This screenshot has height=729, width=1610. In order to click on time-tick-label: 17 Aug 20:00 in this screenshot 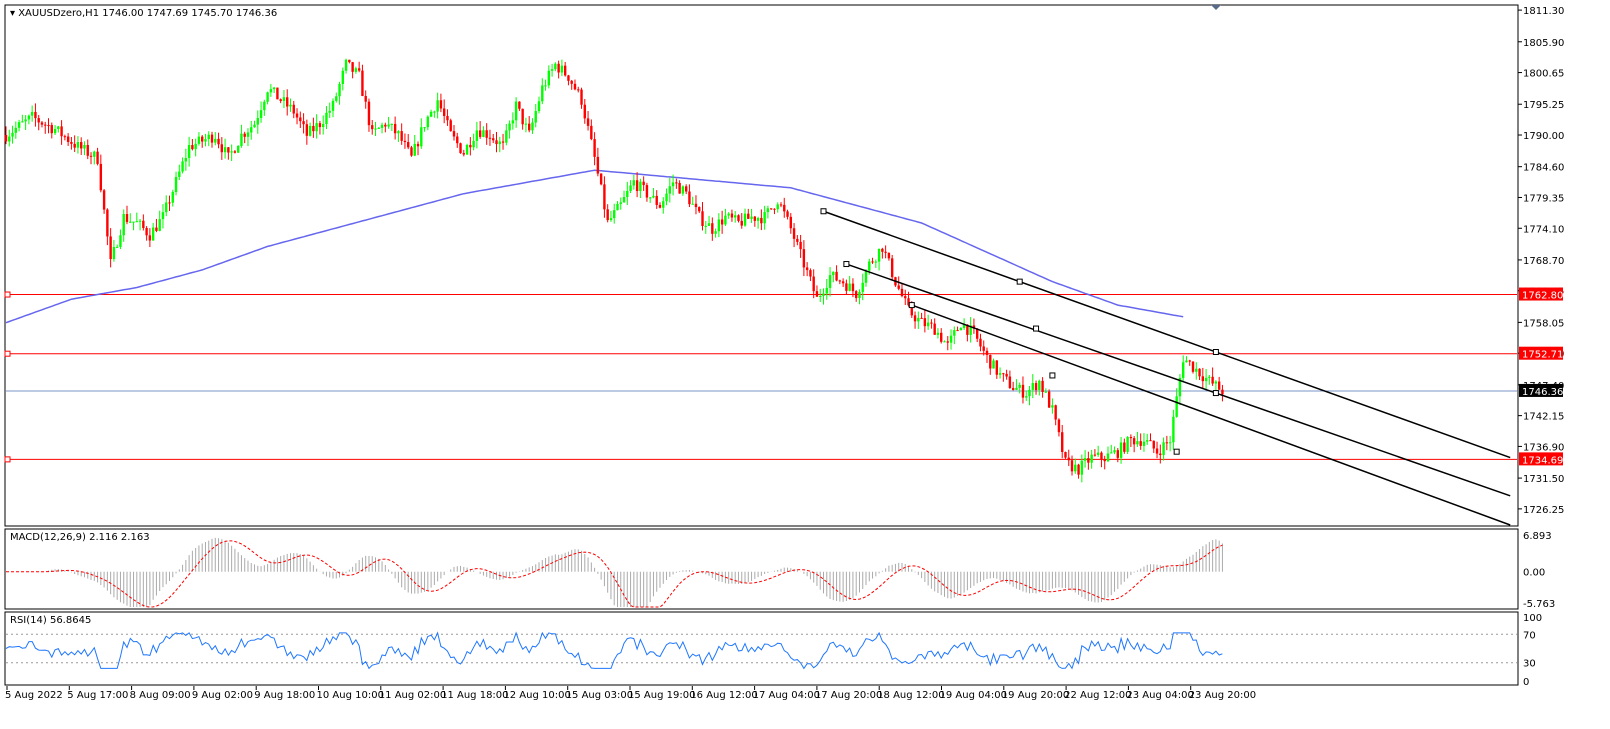, I will do `click(848, 695)`.